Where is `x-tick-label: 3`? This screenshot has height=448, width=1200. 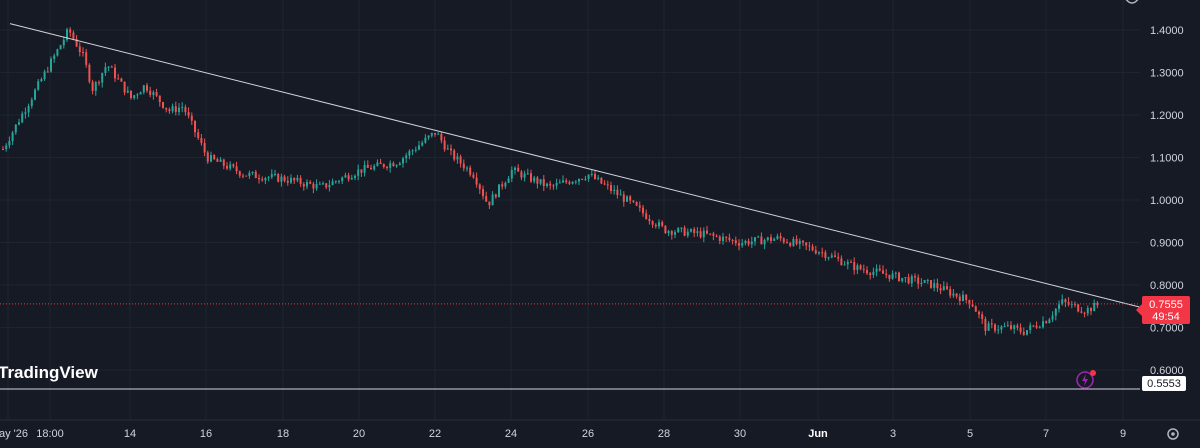
x-tick-label: 3 is located at coordinates (893, 434).